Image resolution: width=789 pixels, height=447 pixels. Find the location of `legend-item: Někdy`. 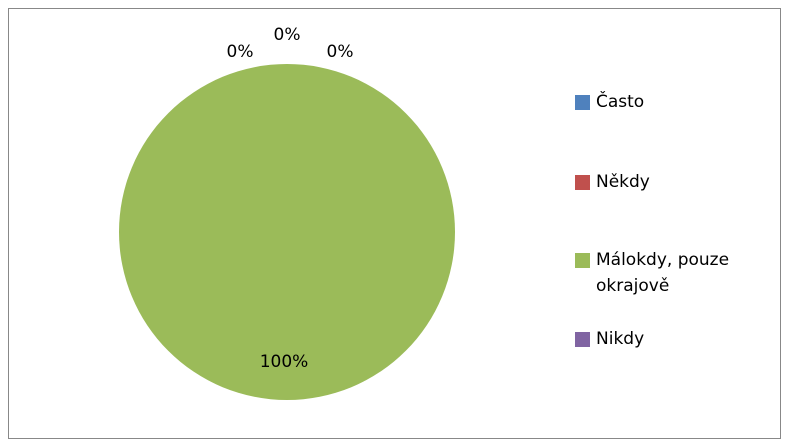

legend-item: Někdy is located at coordinates (675, 182).